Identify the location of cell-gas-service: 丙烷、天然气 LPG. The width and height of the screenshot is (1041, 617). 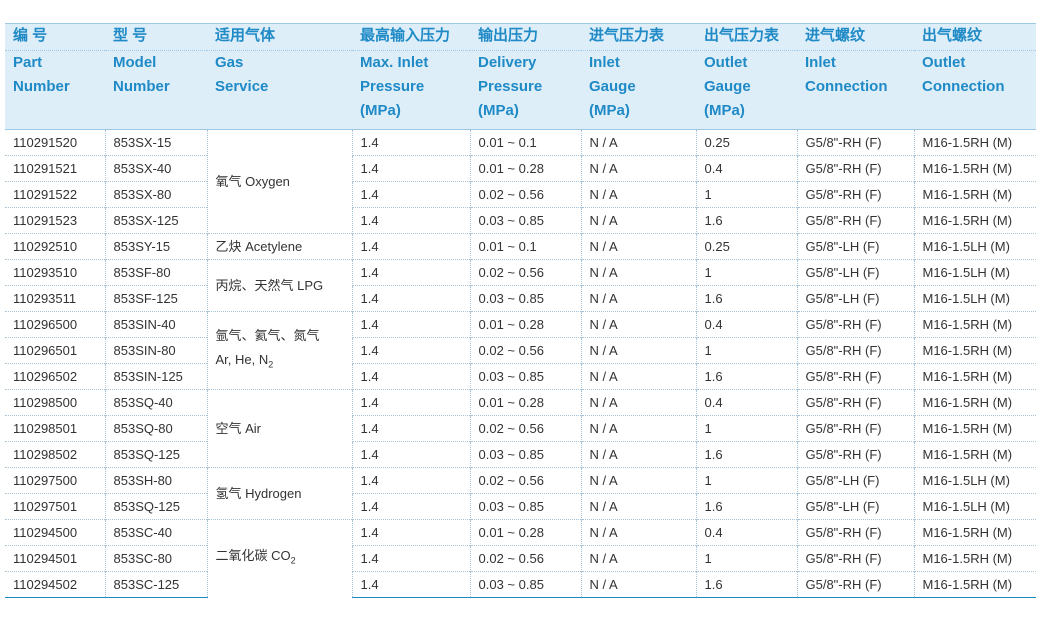
(279, 285).